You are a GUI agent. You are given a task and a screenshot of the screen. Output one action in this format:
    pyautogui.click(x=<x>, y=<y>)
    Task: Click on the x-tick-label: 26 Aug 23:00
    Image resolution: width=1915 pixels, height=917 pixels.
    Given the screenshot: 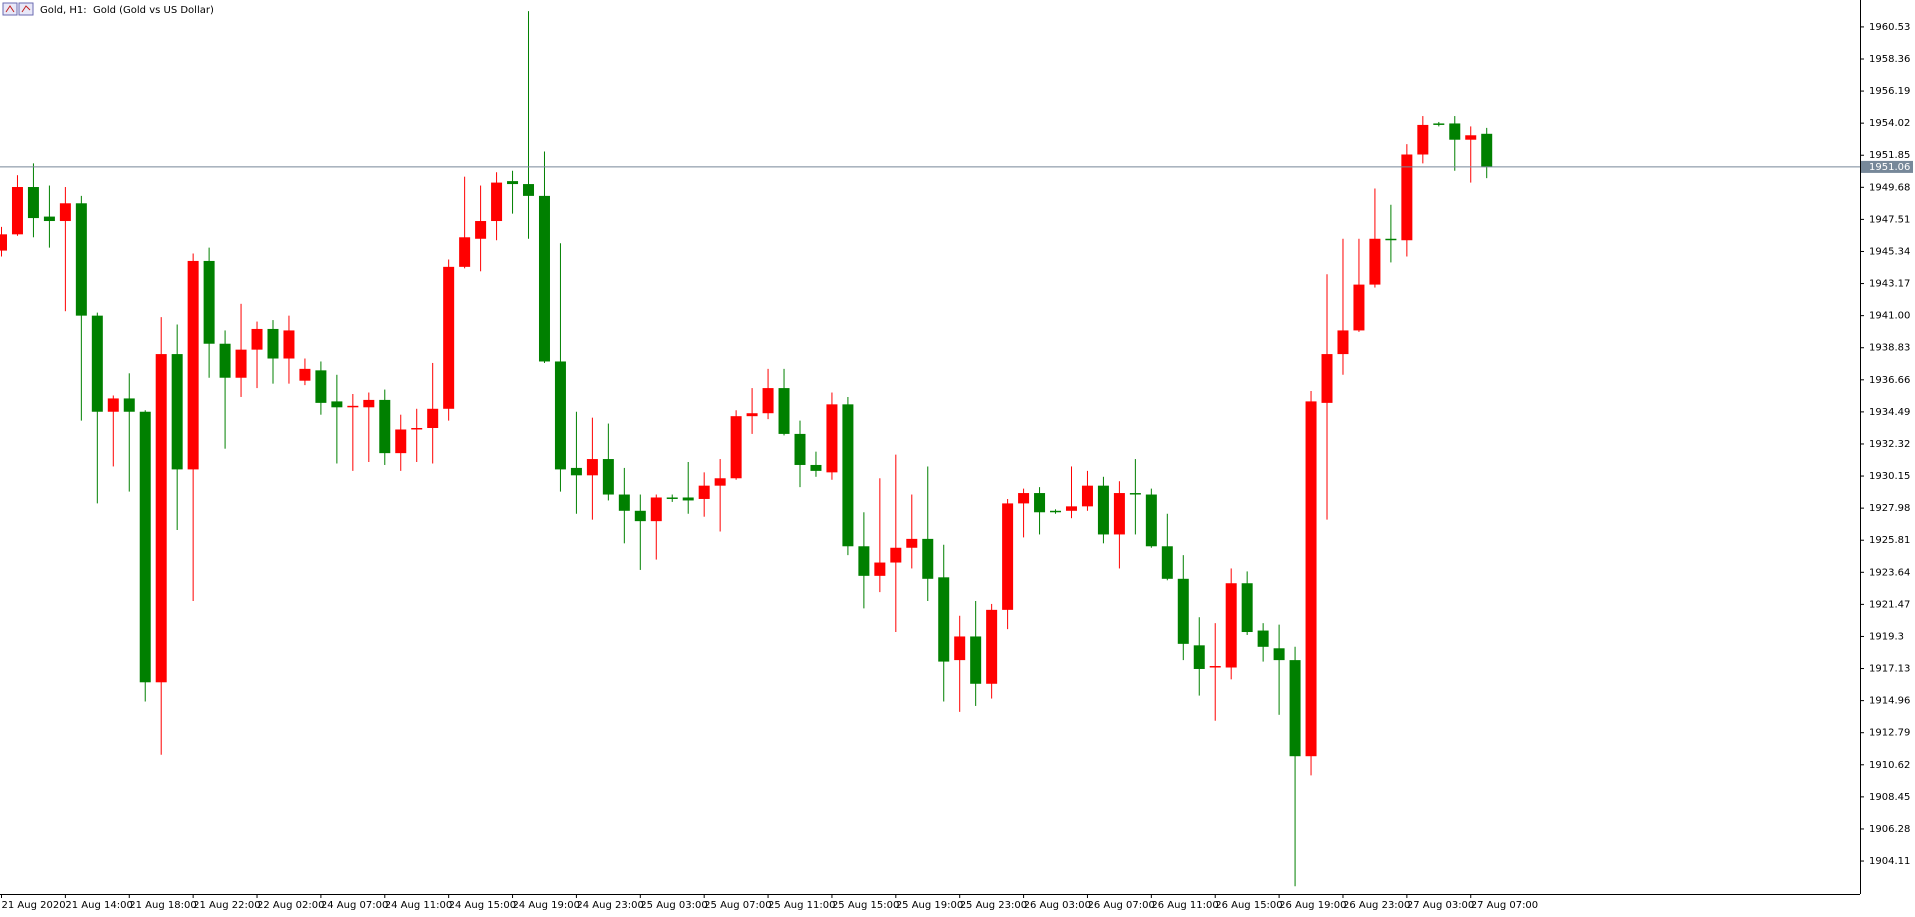 What is the action you would take?
    pyautogui.click(x=1376, y=905)
    